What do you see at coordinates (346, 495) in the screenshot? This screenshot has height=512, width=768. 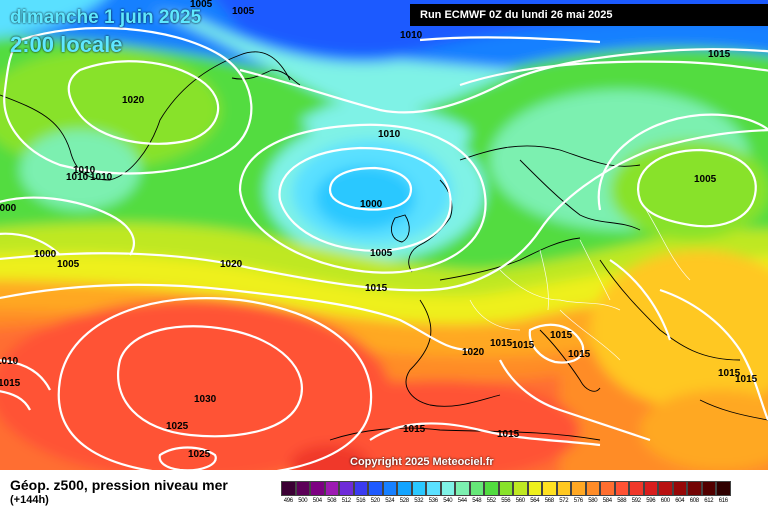 I see `legend-step: 512` at bounding box center [346, 495].